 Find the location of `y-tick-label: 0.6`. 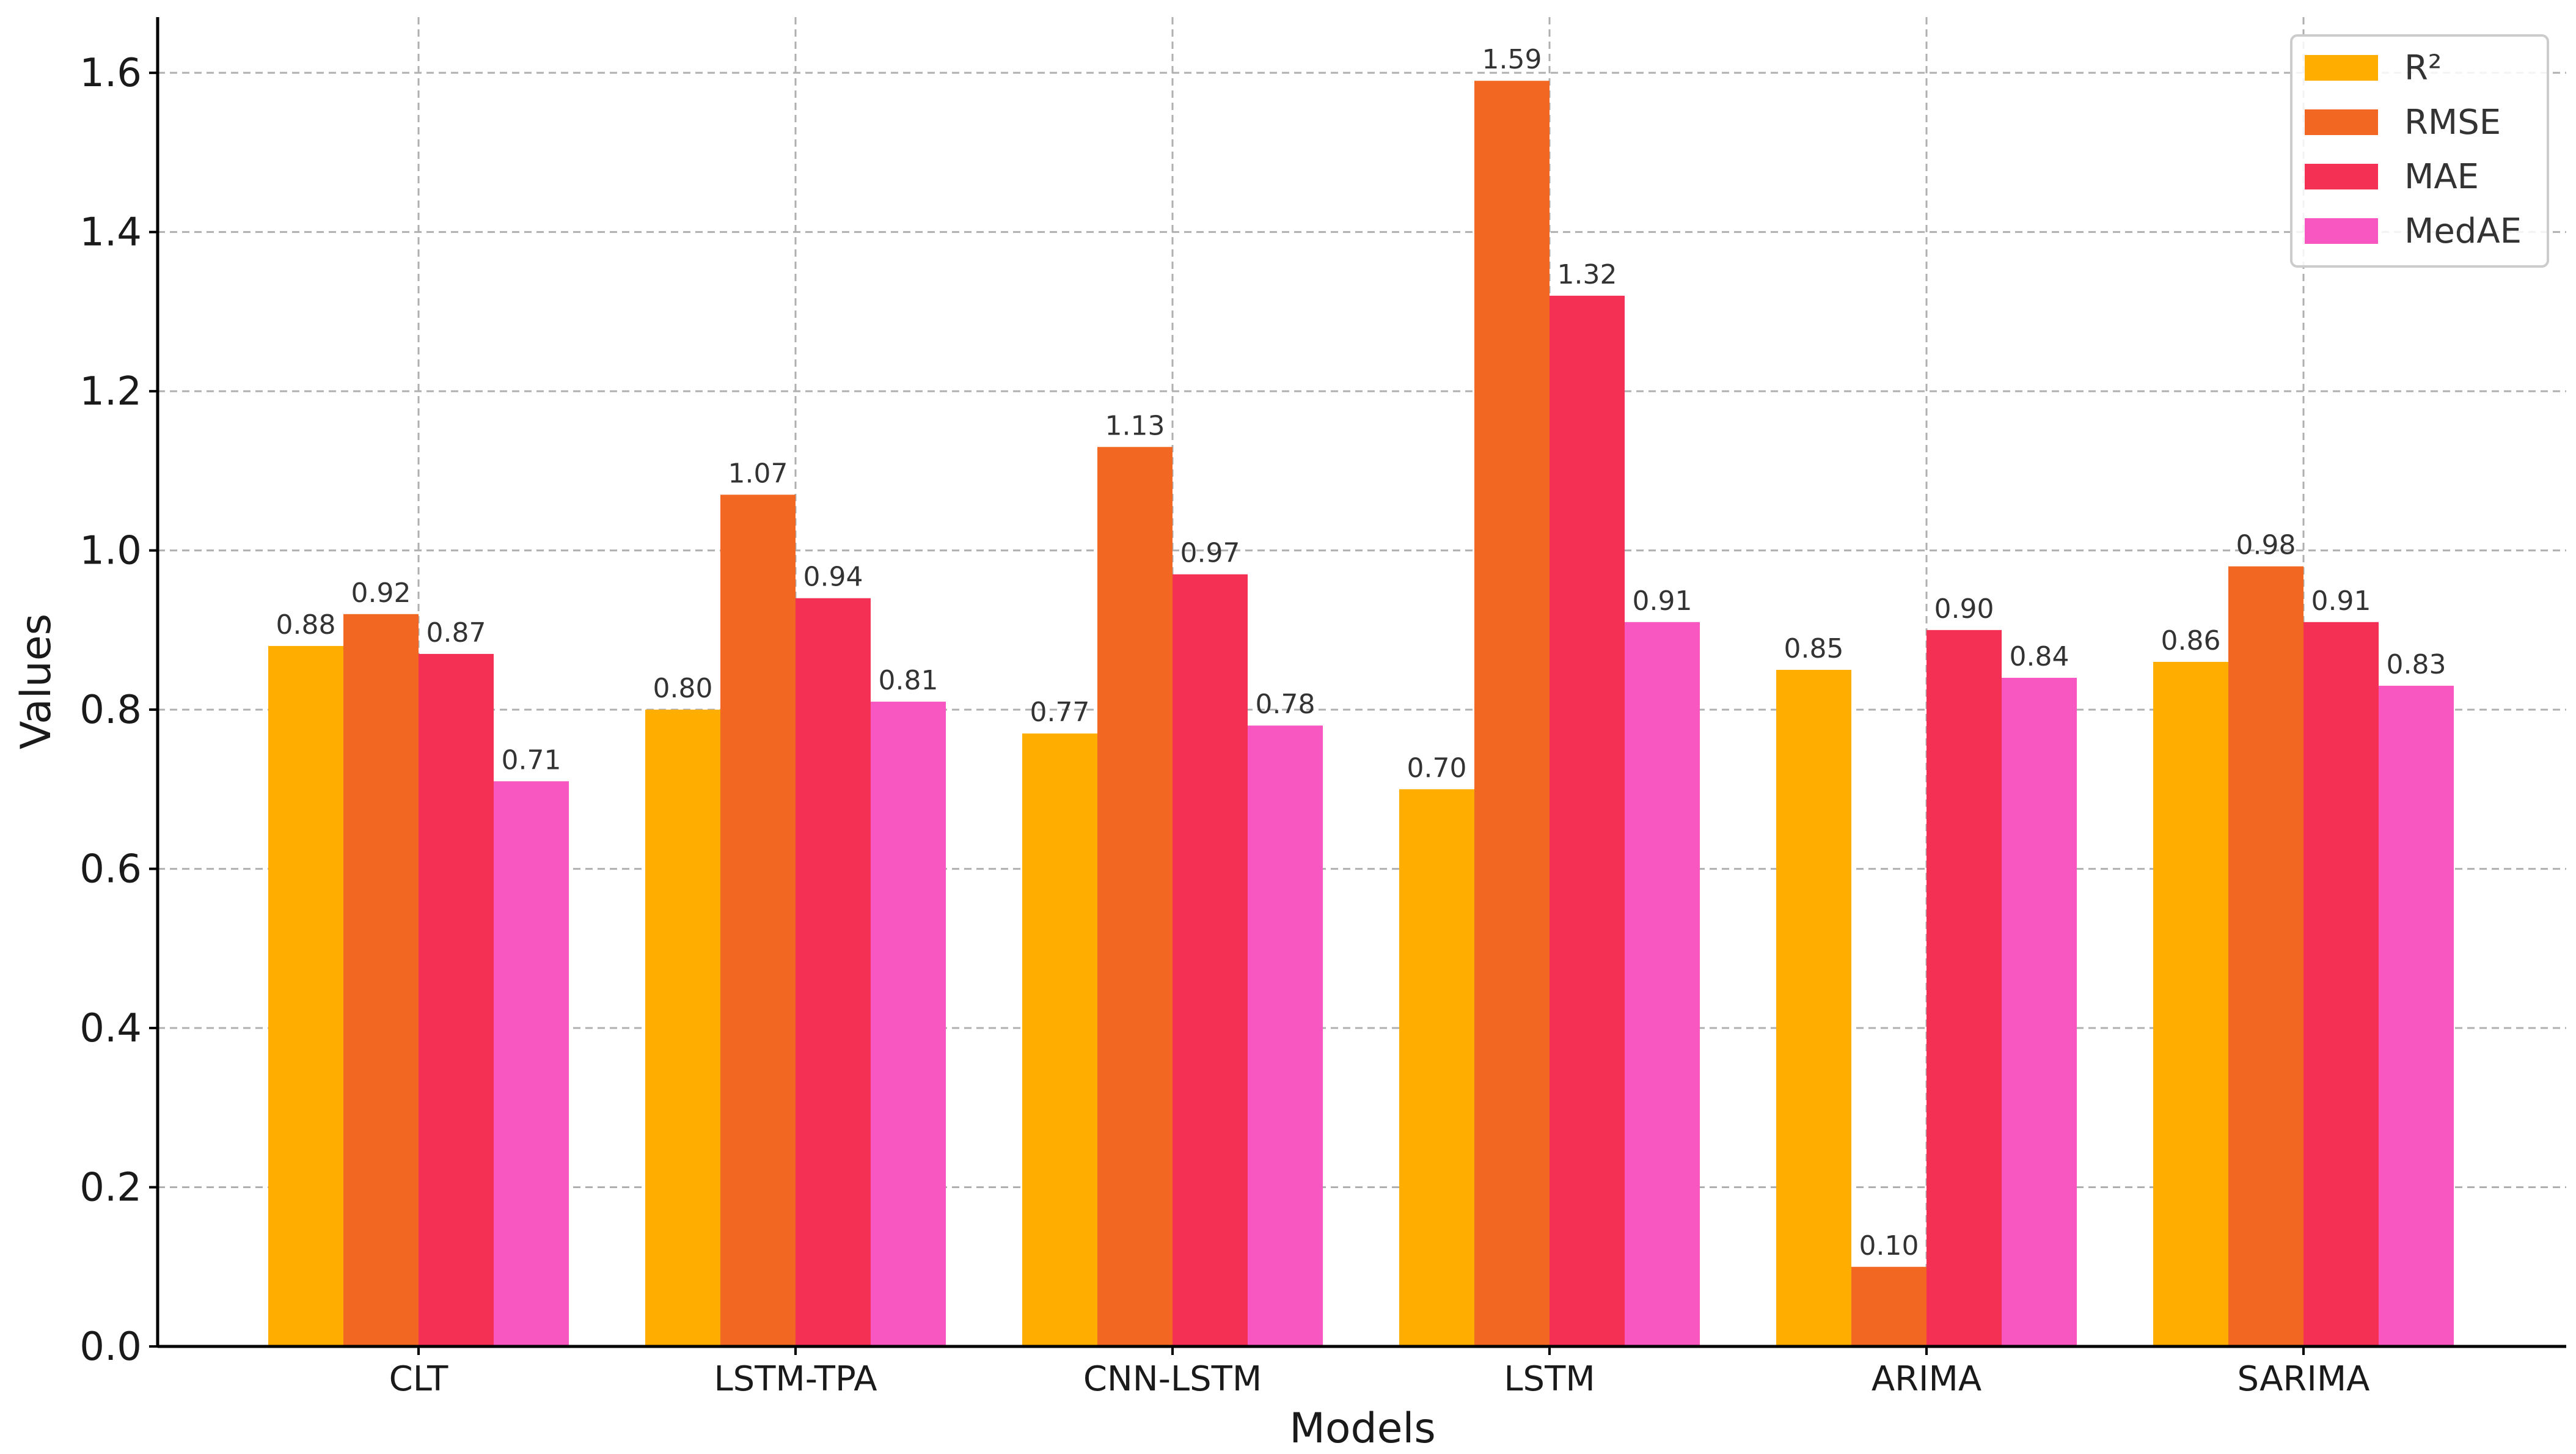

y-tick-label: 0.6 is located at coordinates (110, 869).